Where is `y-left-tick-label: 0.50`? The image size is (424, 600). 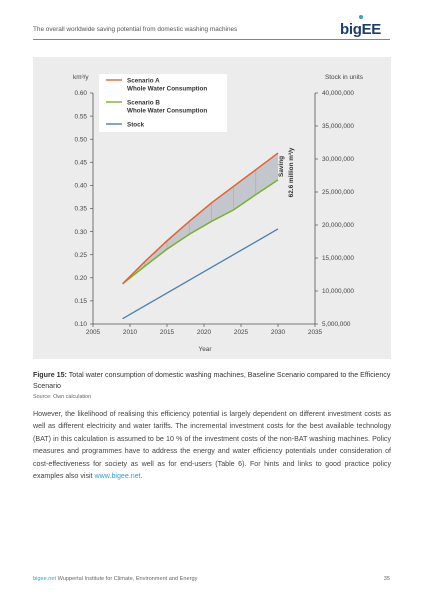
y-left-tick-label: 0.50 is located at coordinates (81, 139).